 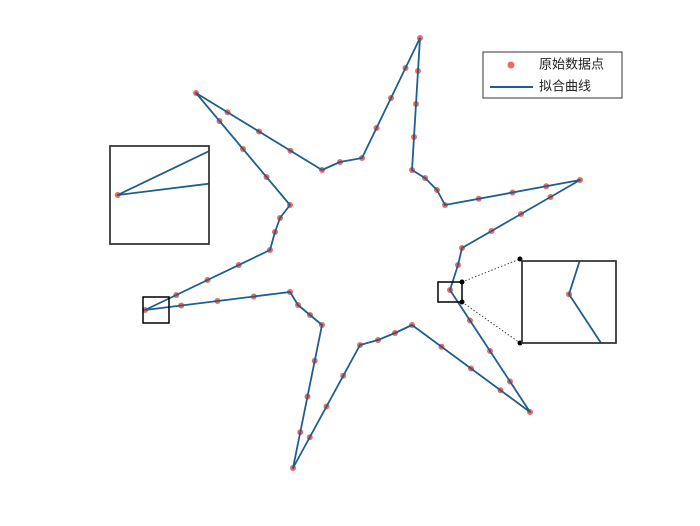 I want to click on legend: 原始数据点 拟合曲线, so click(x=552, y=75).